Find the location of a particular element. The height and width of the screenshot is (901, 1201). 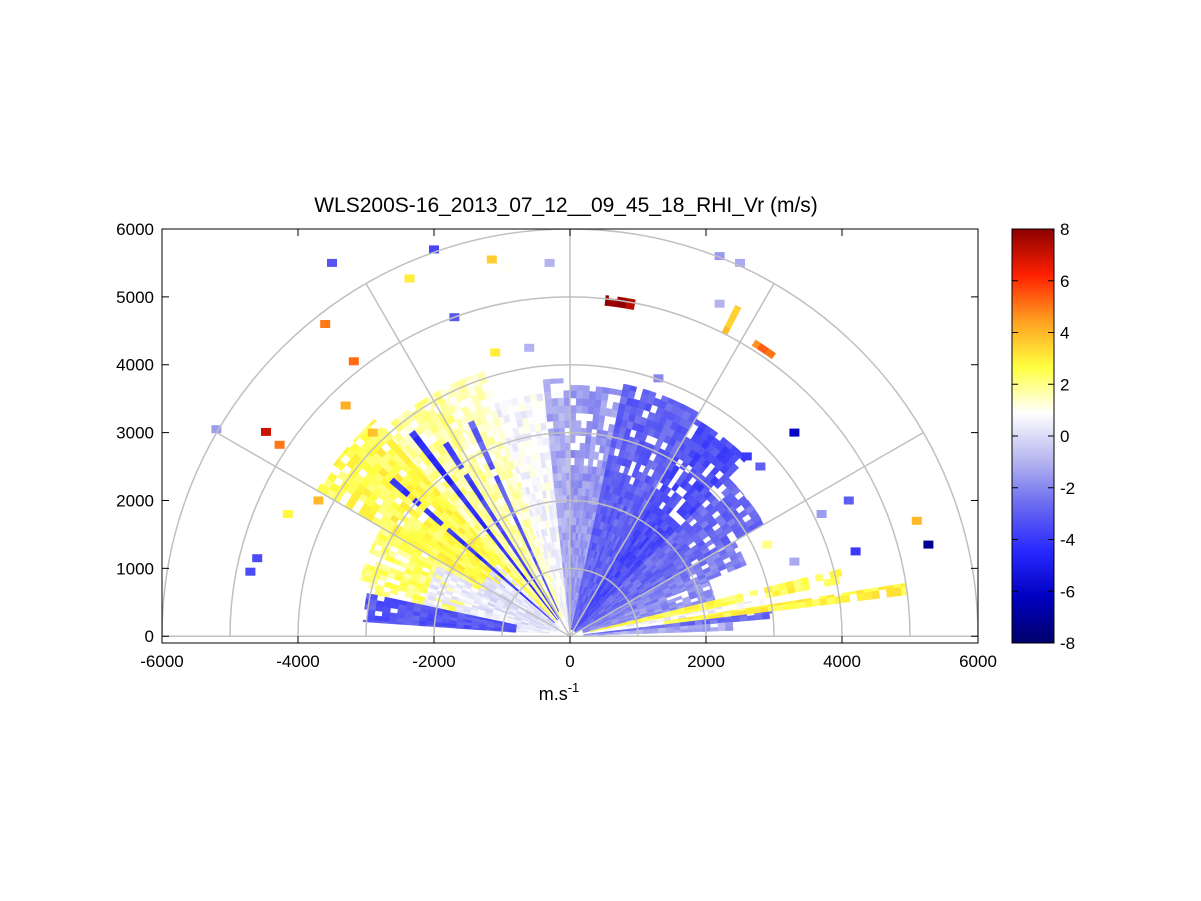

colorbar is located at coordinates (1033, 436).